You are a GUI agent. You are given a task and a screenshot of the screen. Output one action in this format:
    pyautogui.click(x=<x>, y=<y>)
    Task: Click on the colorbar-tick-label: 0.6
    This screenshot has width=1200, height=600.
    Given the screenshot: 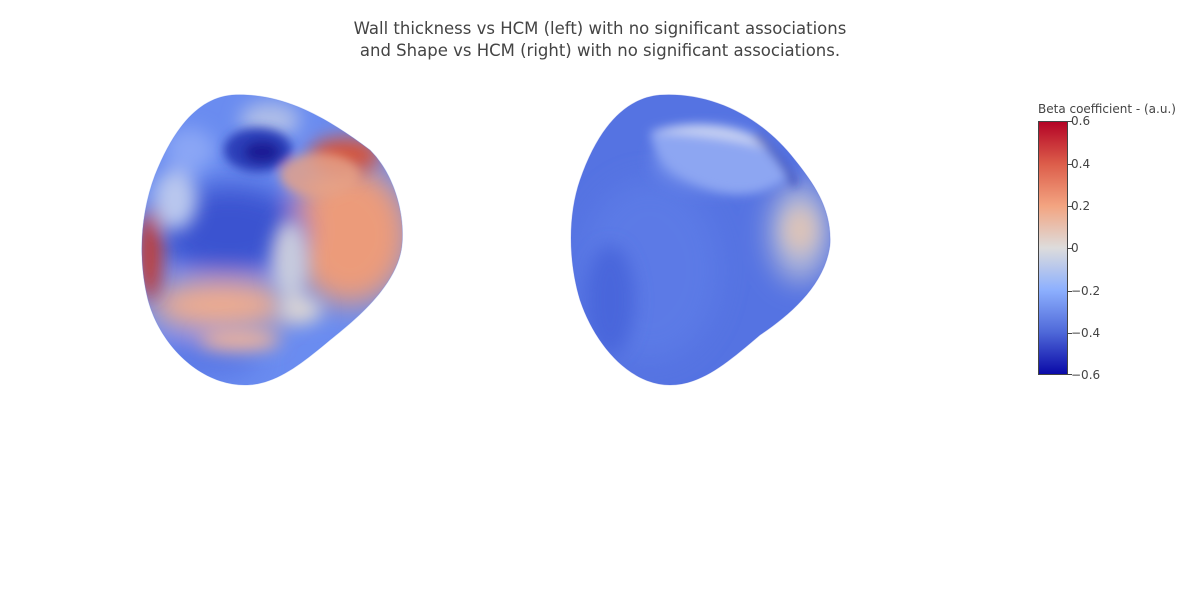 What is the action you would take?
    pyautogui.click(x=1081, y=121)
    